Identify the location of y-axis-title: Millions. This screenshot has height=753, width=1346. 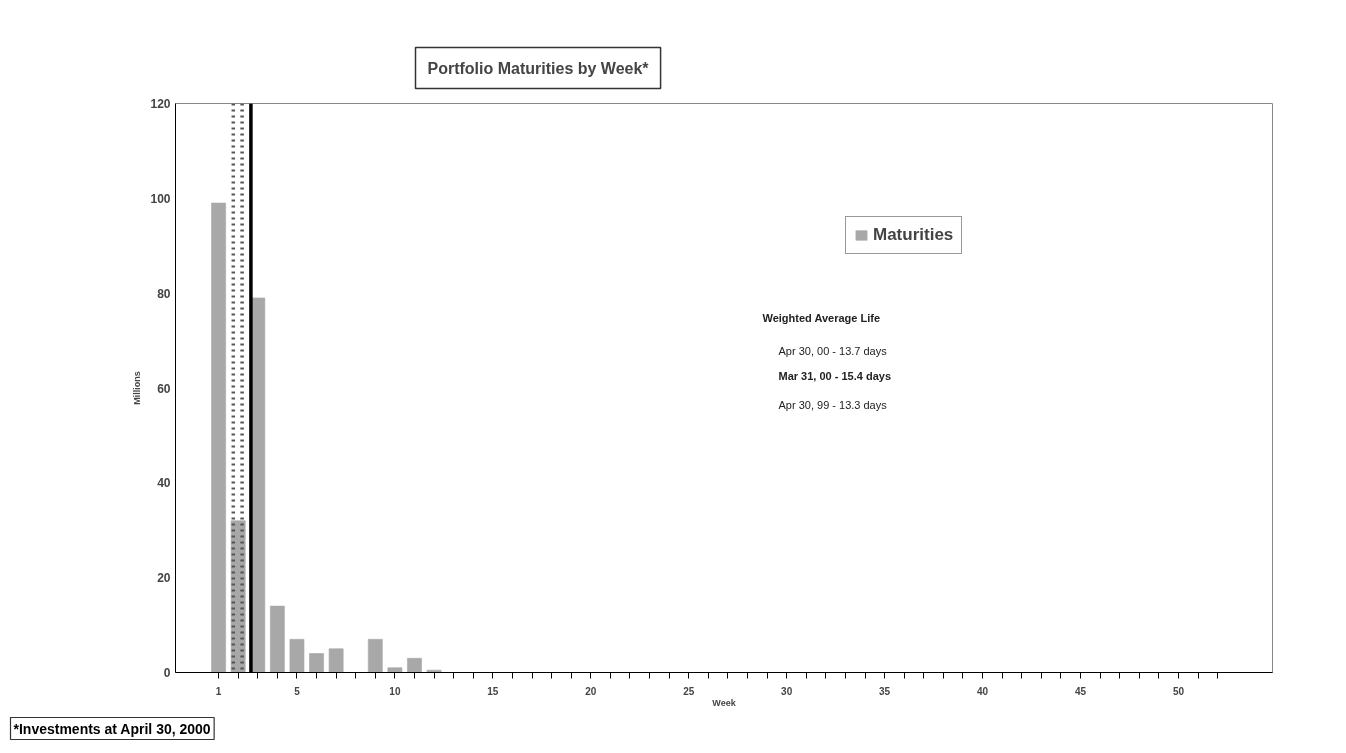
(137, 388).